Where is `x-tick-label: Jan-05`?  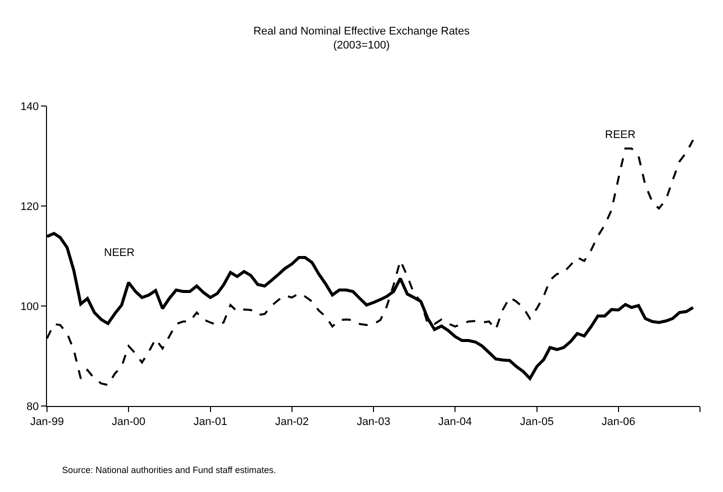 x-tick-label: Jan-05 is located at coordinates (537, 422).